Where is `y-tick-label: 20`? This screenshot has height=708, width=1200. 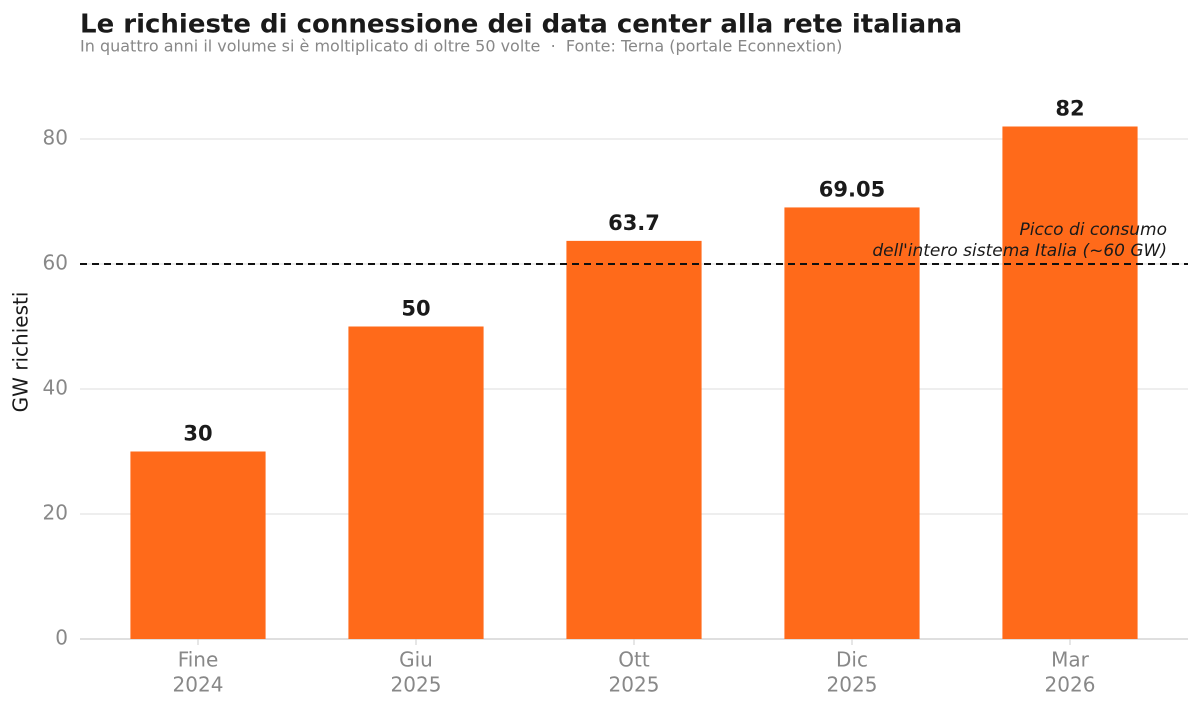
y-tick-label: 20 is located at coordinates (55, 513).